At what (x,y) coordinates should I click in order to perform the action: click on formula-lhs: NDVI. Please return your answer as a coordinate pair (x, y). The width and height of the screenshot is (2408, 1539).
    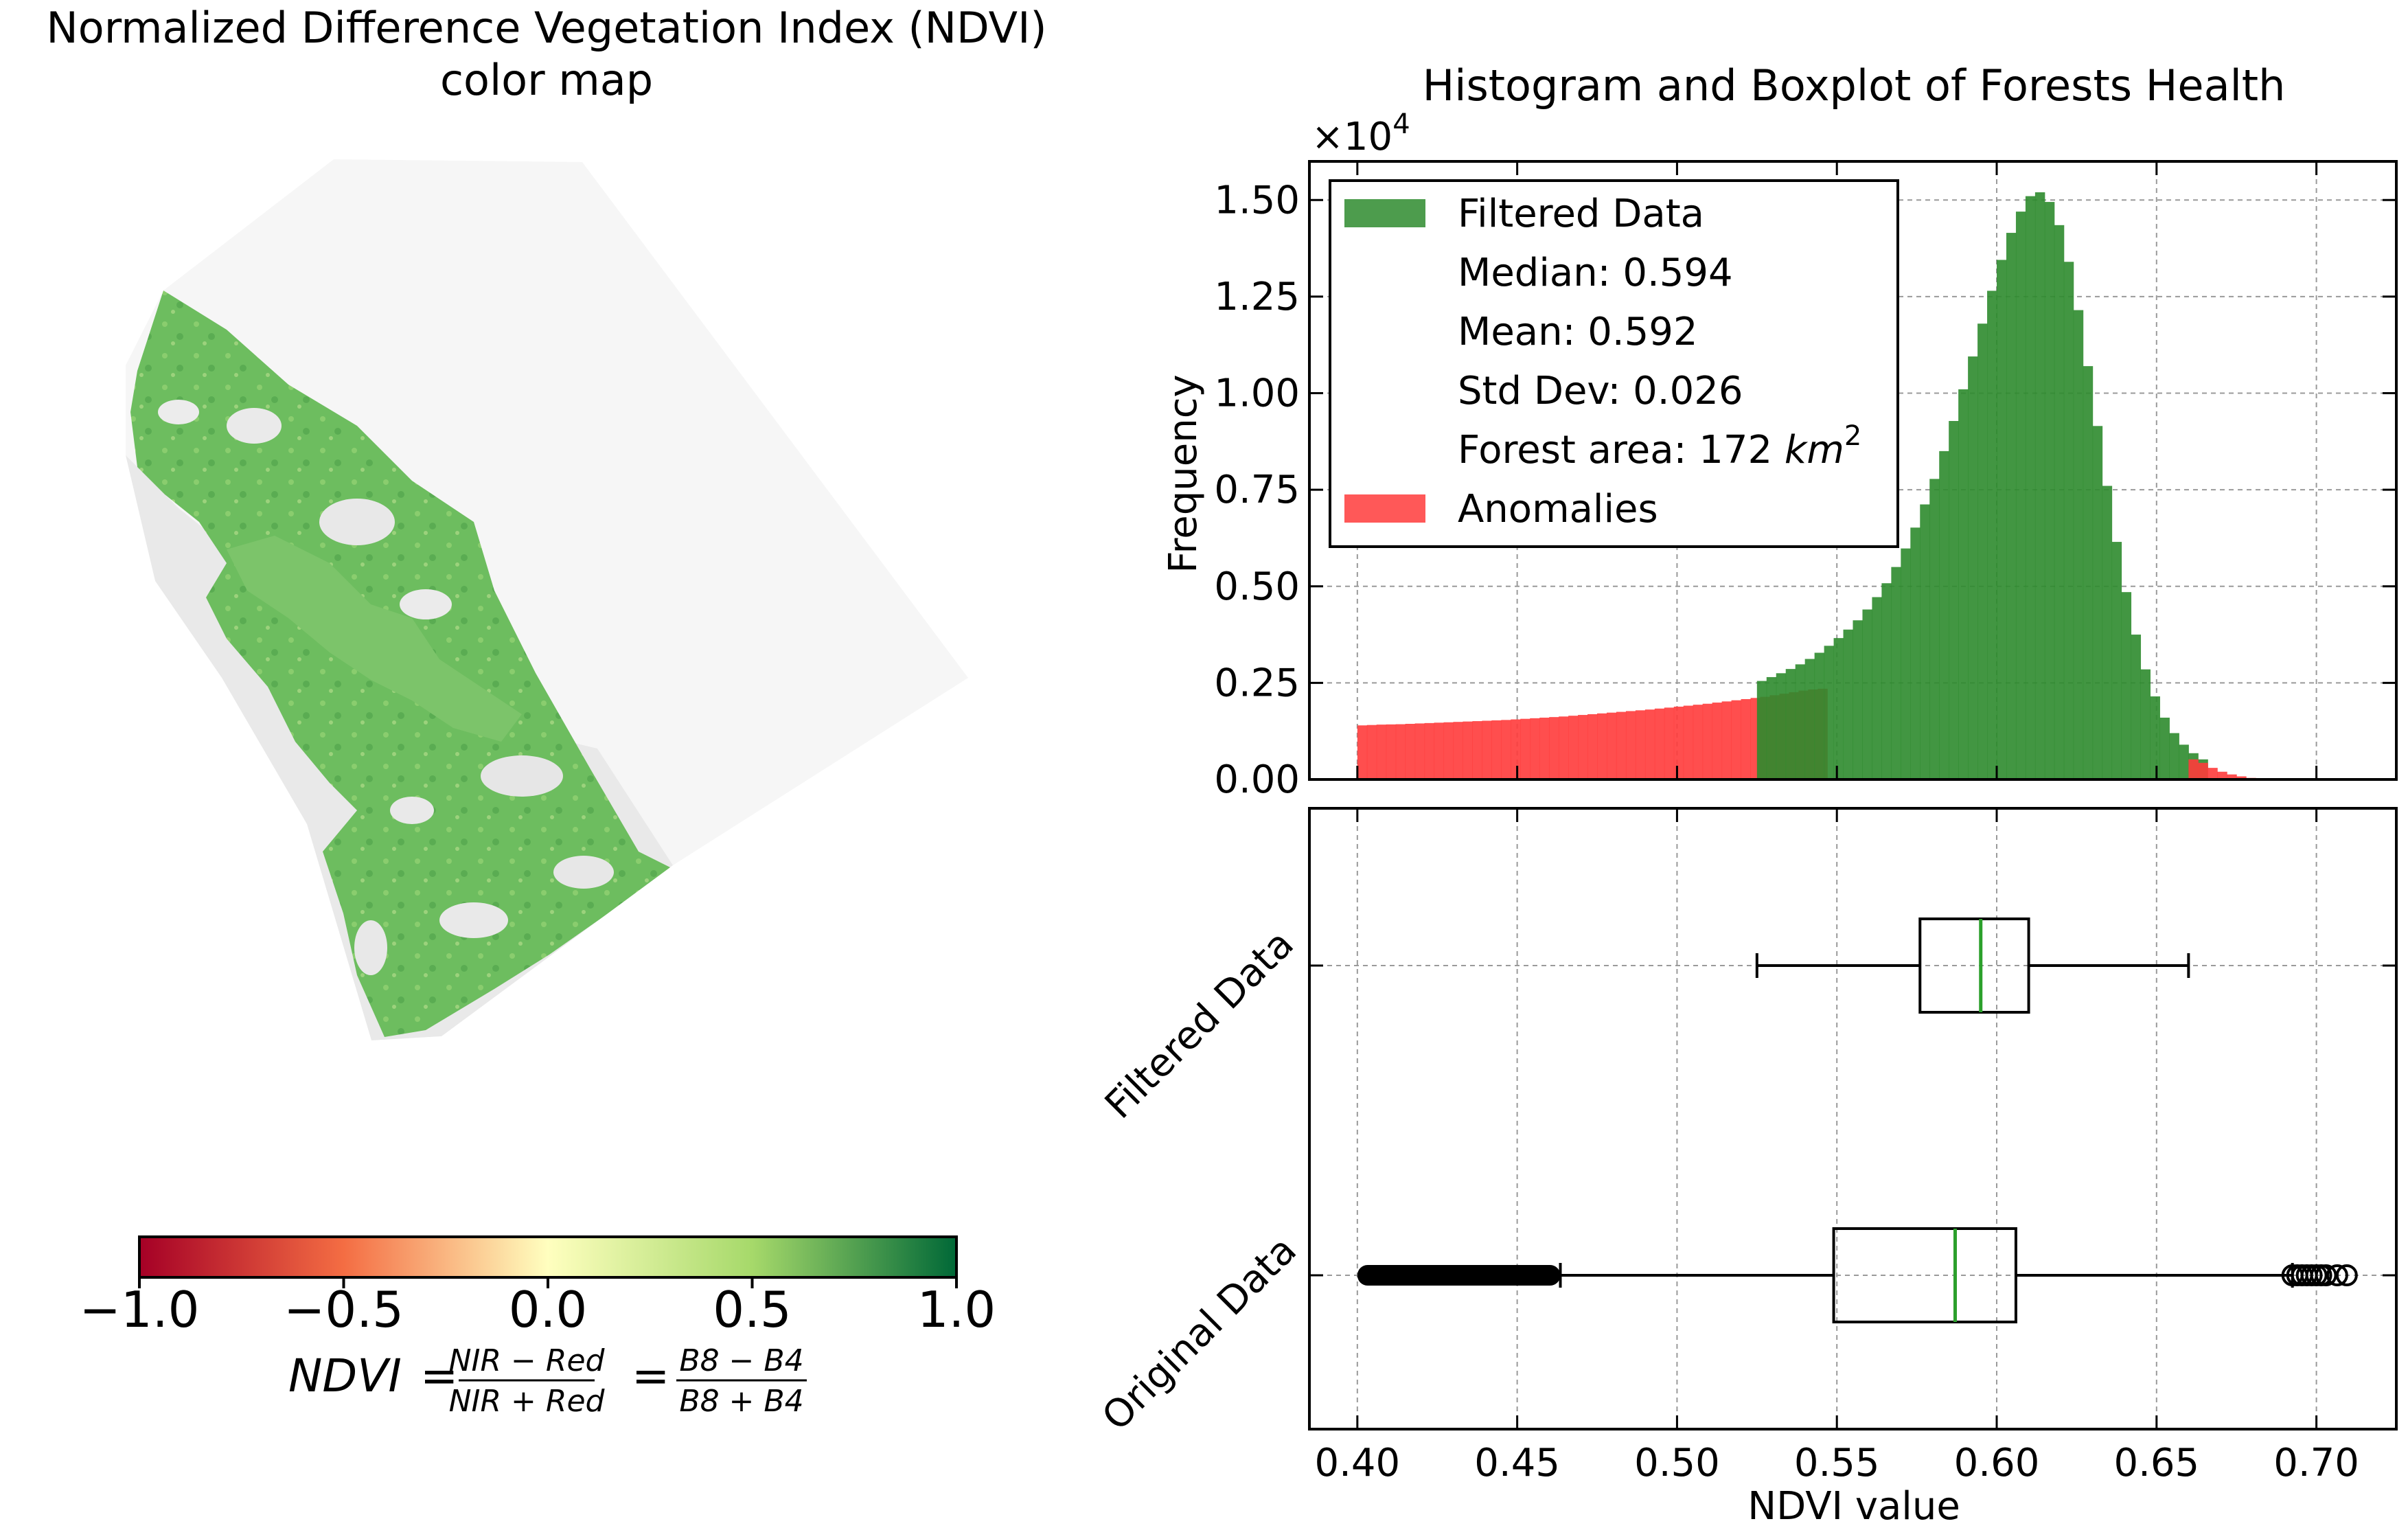
    Looking at the image, I should click on (345, 1375).